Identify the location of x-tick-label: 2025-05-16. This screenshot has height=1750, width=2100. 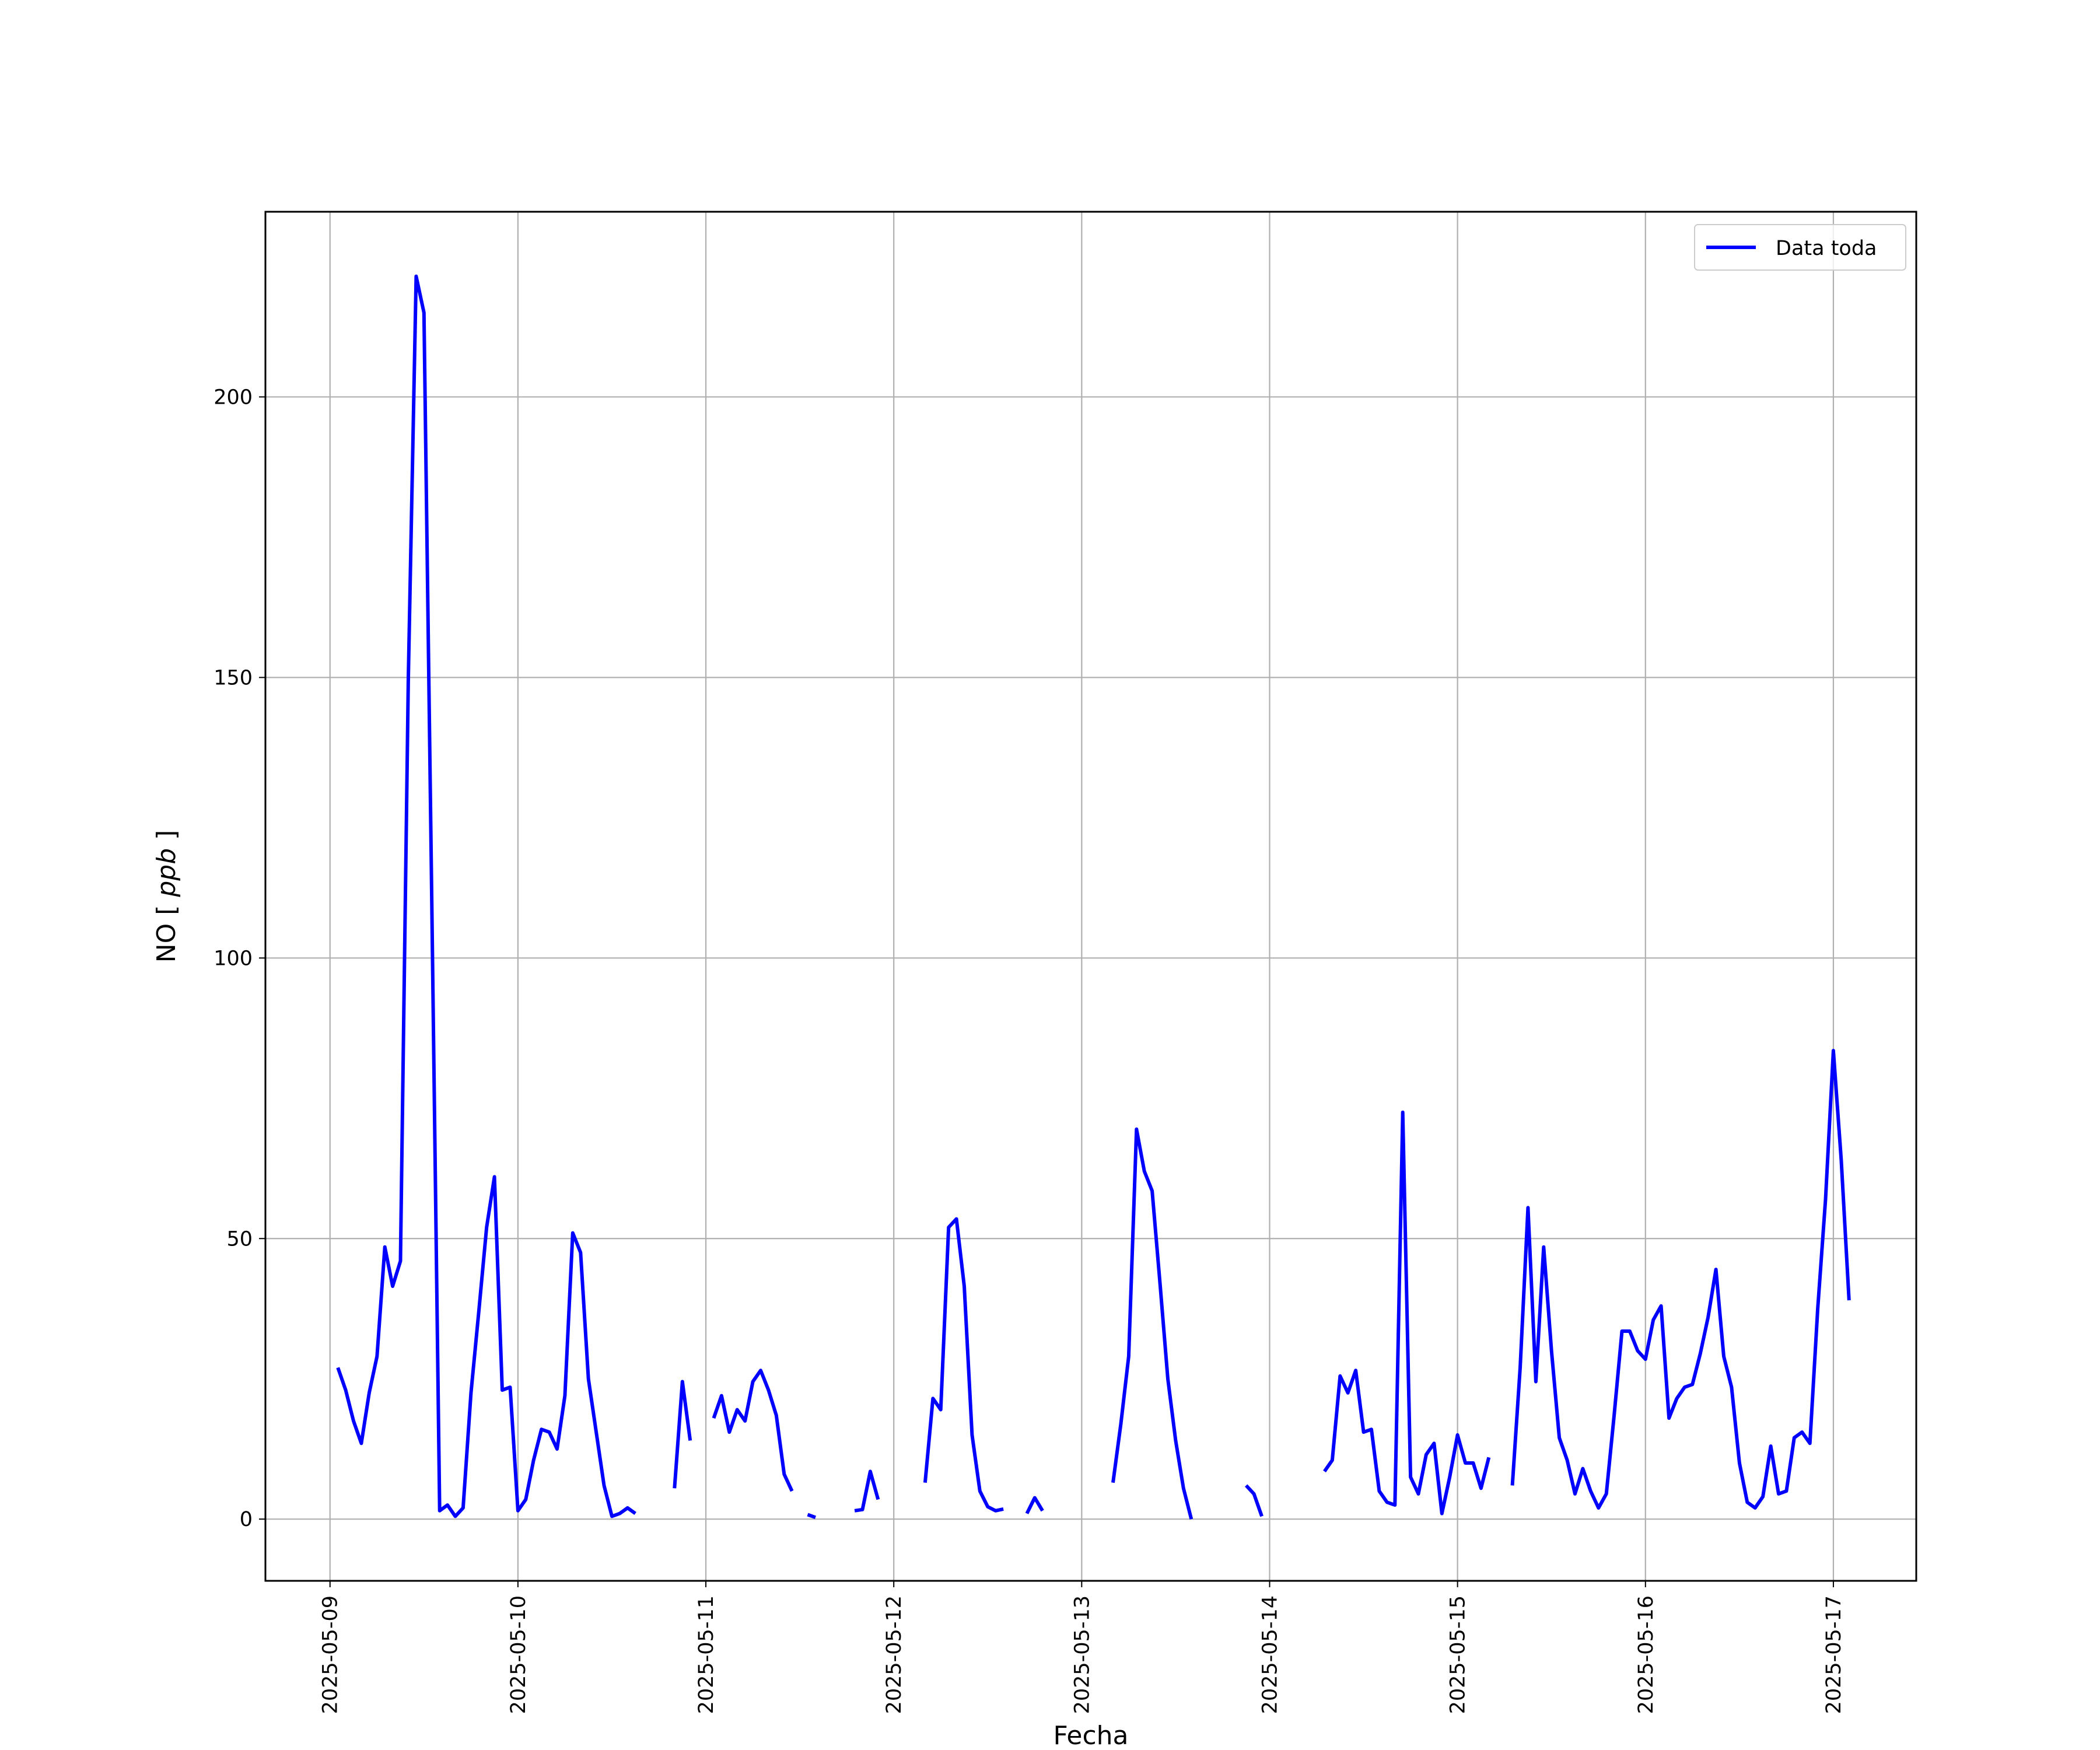
(1646, 1654).